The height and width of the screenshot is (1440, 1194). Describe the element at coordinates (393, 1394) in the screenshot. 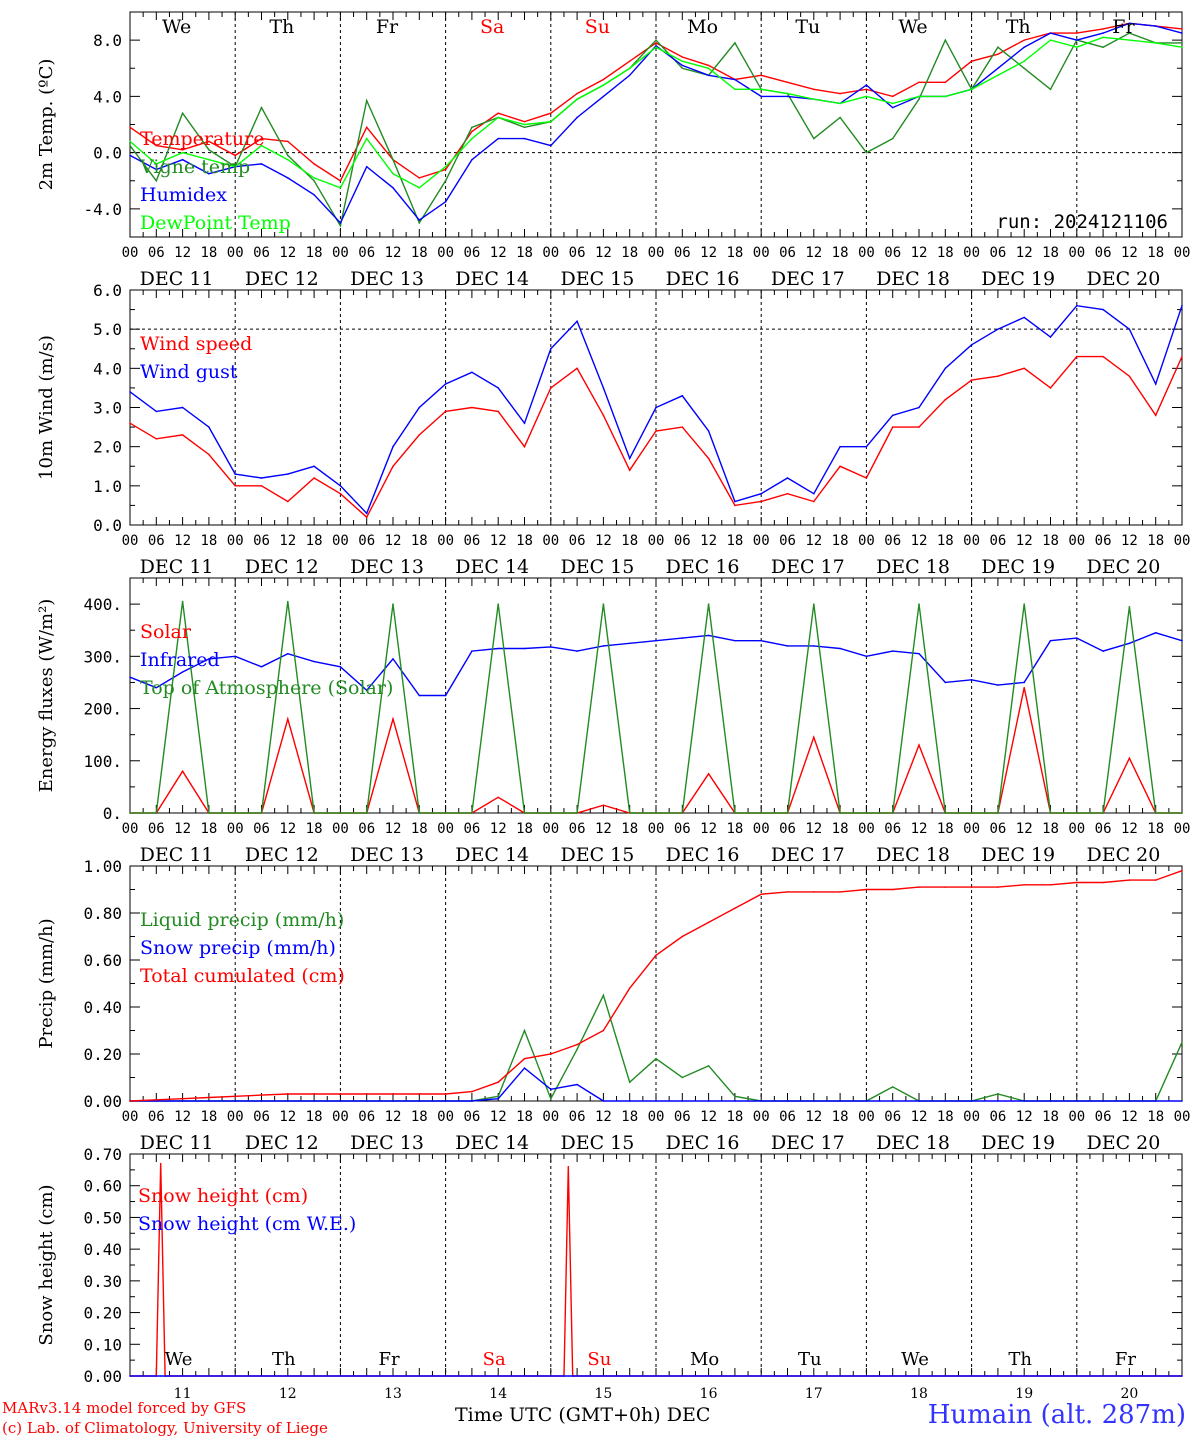

I see `day-number: 13` at that location.